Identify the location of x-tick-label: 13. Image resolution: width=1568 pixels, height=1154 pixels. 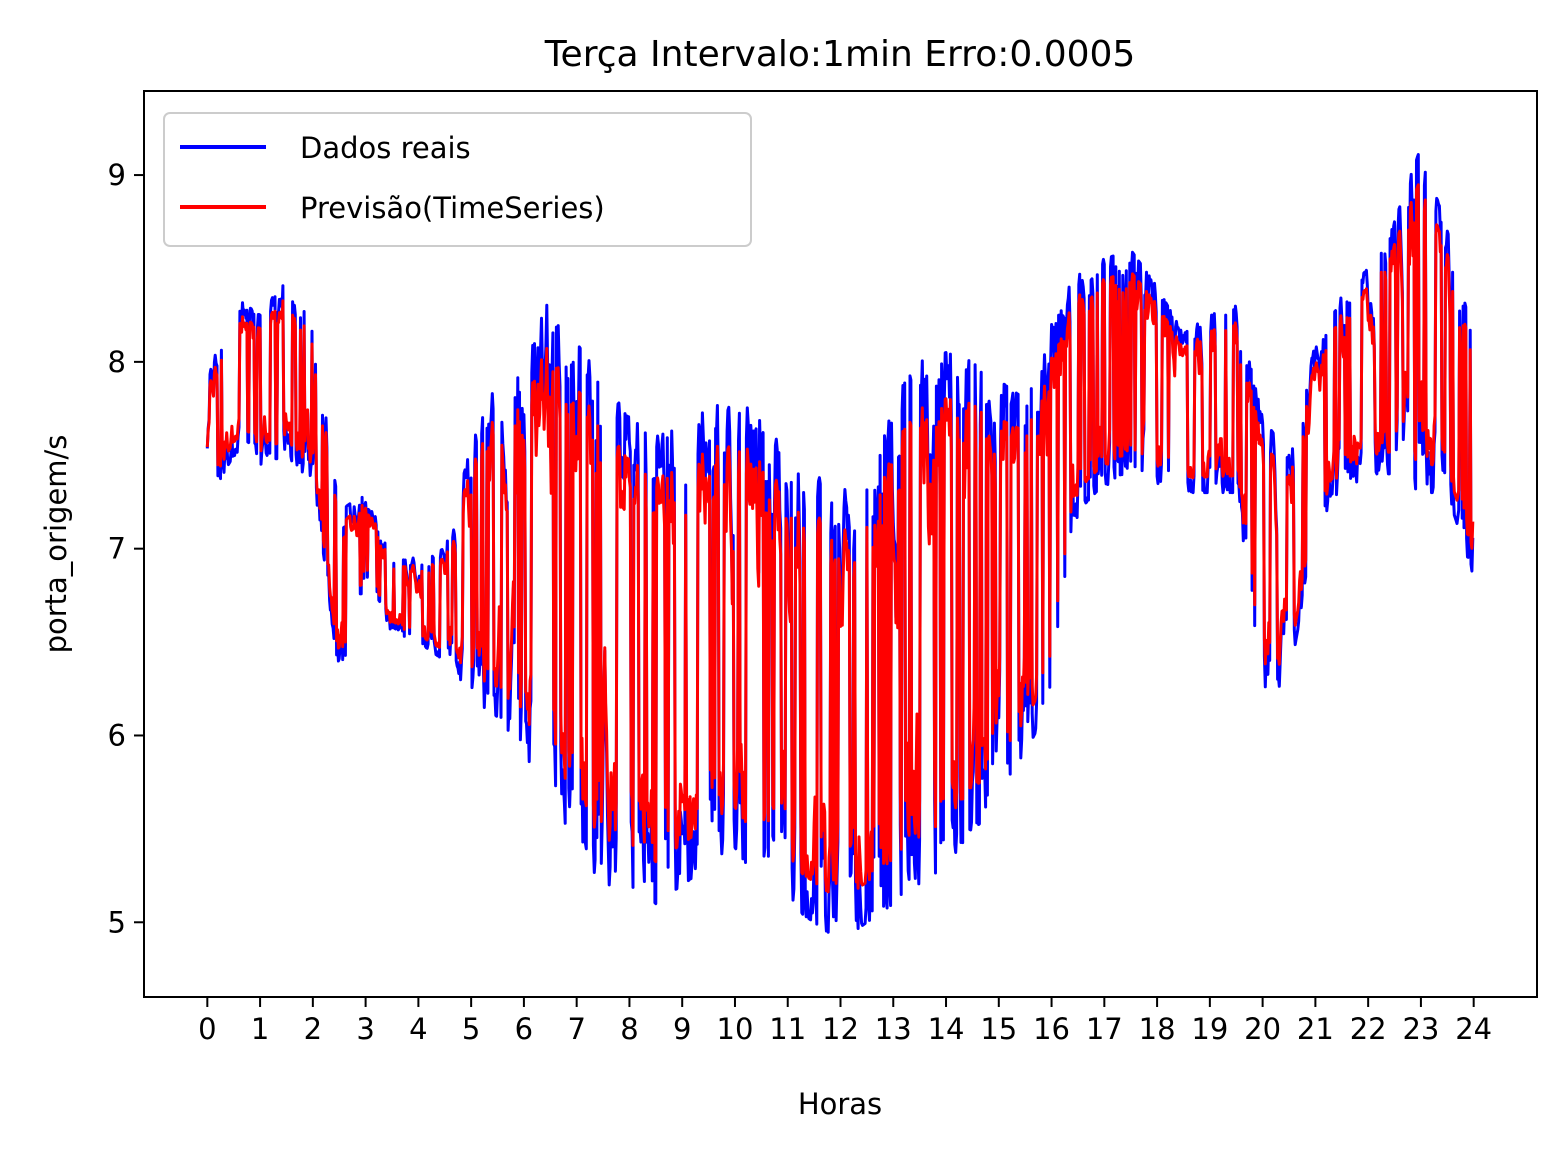
(893, 1029).